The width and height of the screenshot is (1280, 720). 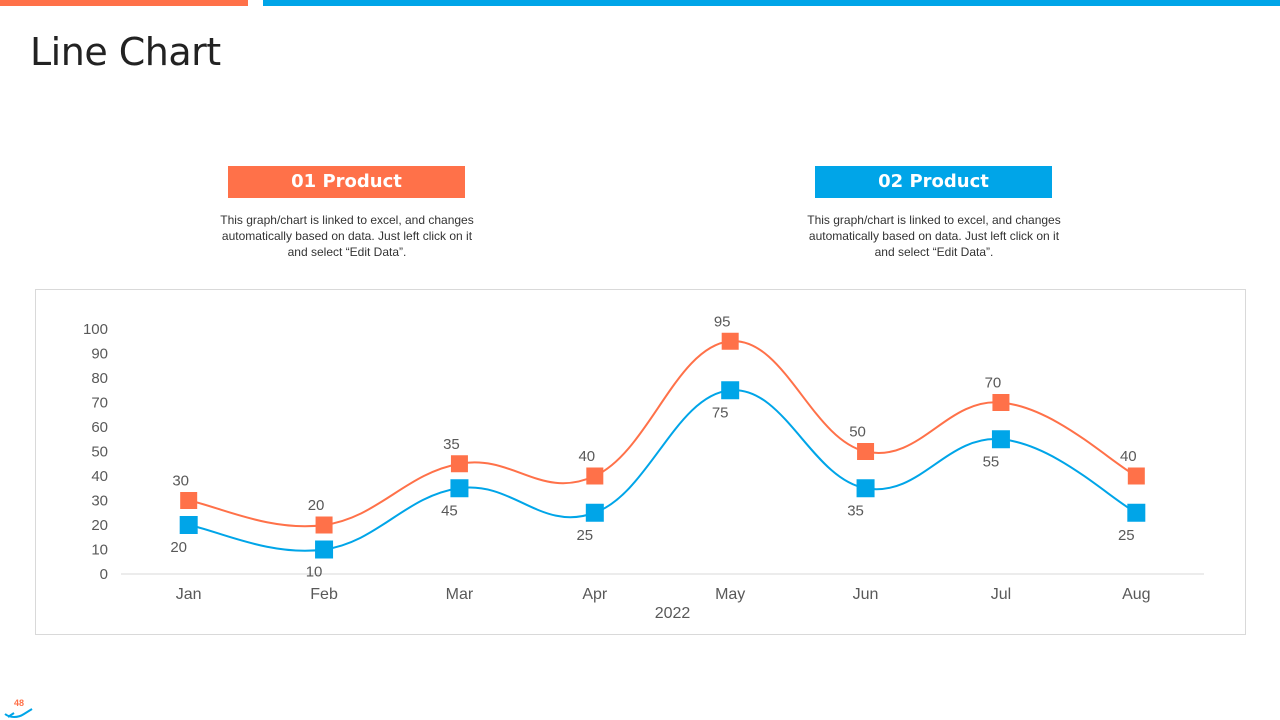 I want to click on hand-logo-icon, so click(x=18, y=713).